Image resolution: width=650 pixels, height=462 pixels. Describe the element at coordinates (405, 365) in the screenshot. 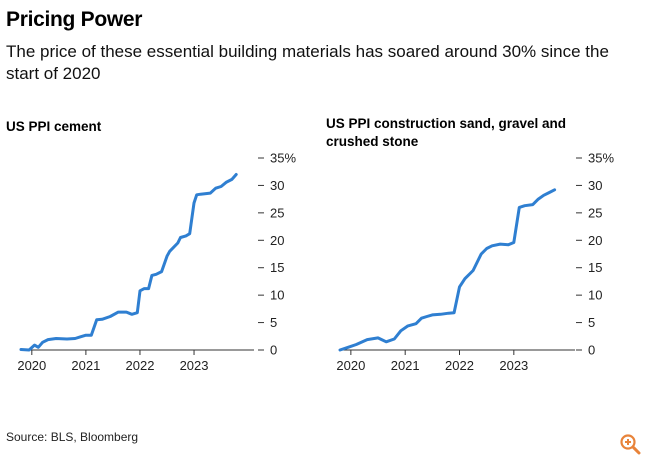

I see `right-x-tick-label: 2021` at that location.